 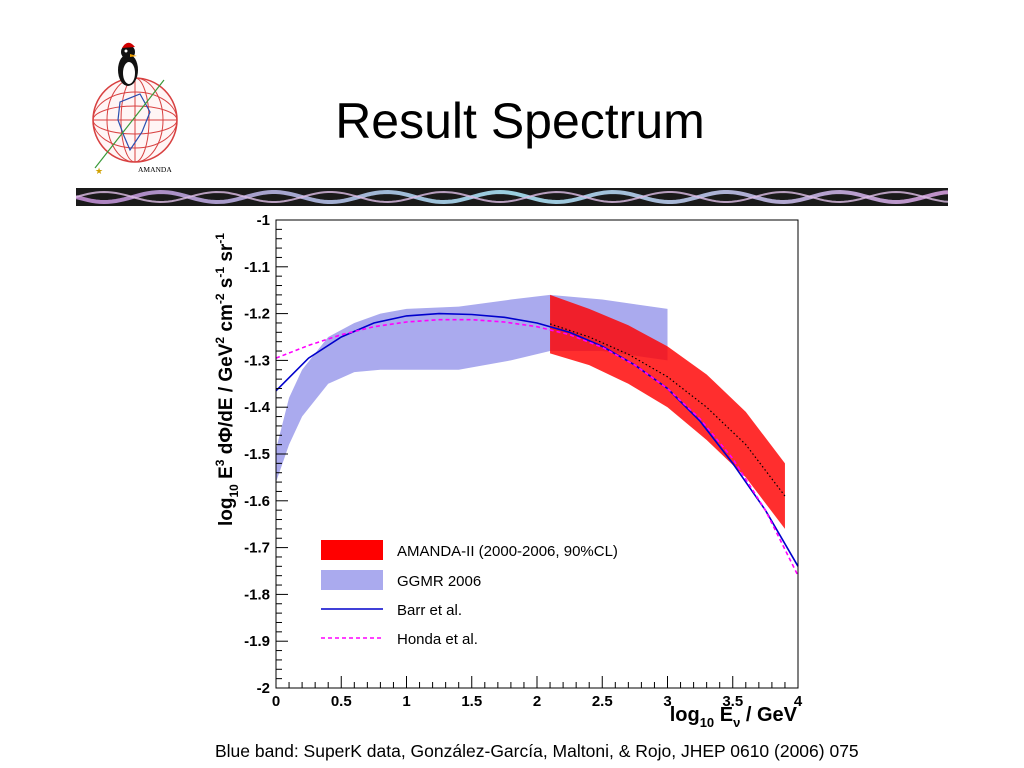 What do you see at coordinates (429, 610) in the screenshot?
I see `legend-label-barr: Barr et al.` at bounding box center [429, 610].